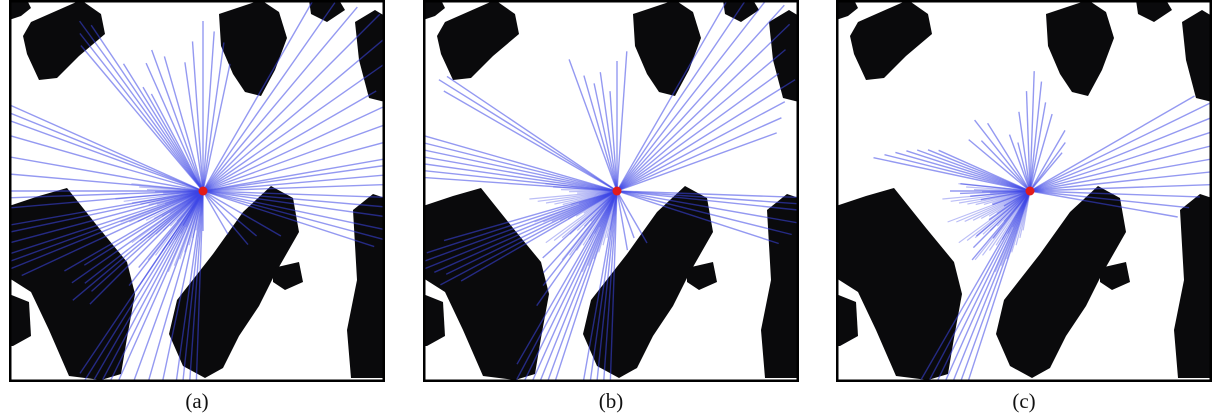 The height and width of the screenshot is (420, 1217). I want to click on caption-a: (a), so click(197, 401).